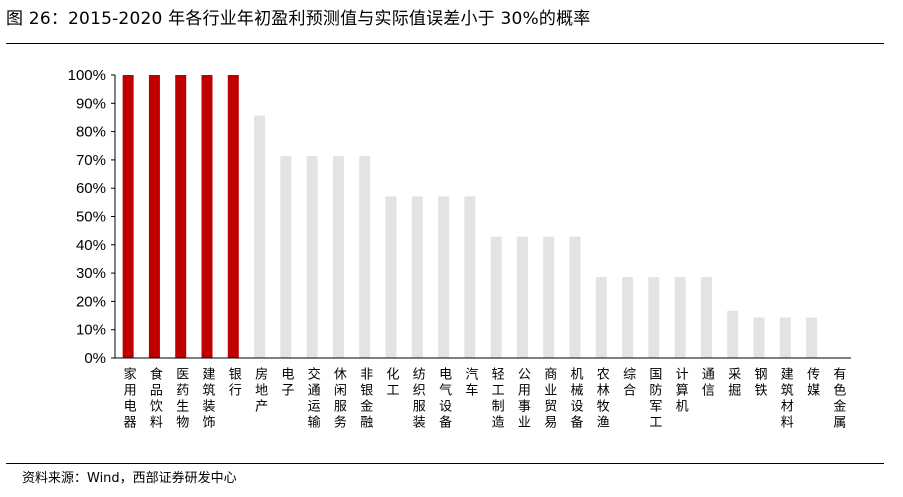 The height and width of the screenshot is (497, 903). I want to click on x-category-label: 电子, so click(286, 383).